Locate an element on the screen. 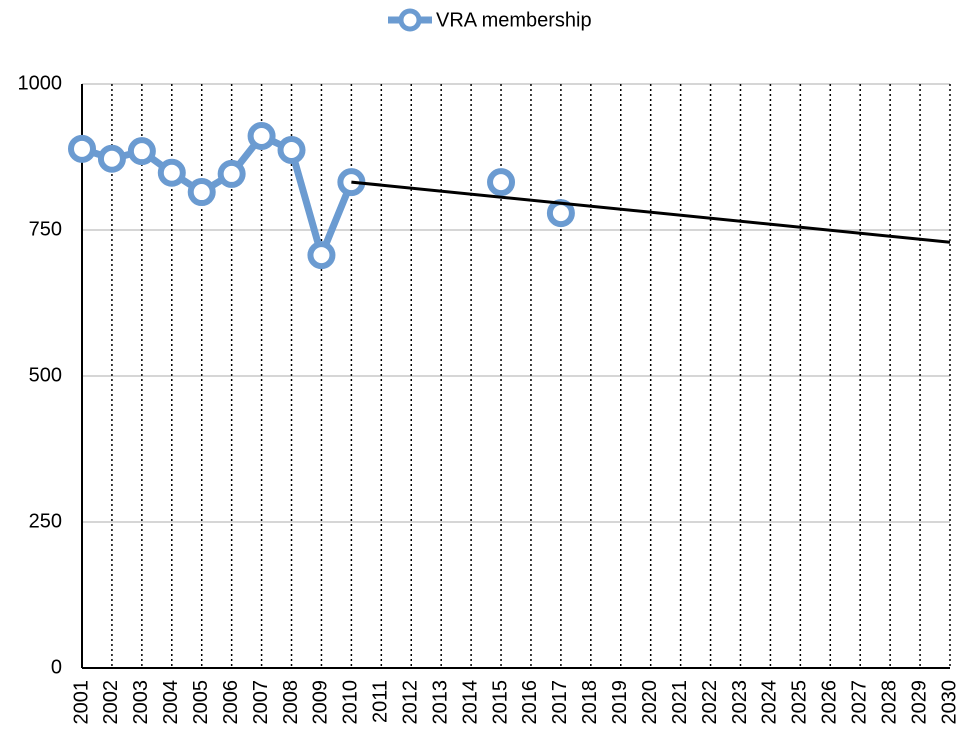  x-tick-label: 2005 is located at coordinates (201, 702).